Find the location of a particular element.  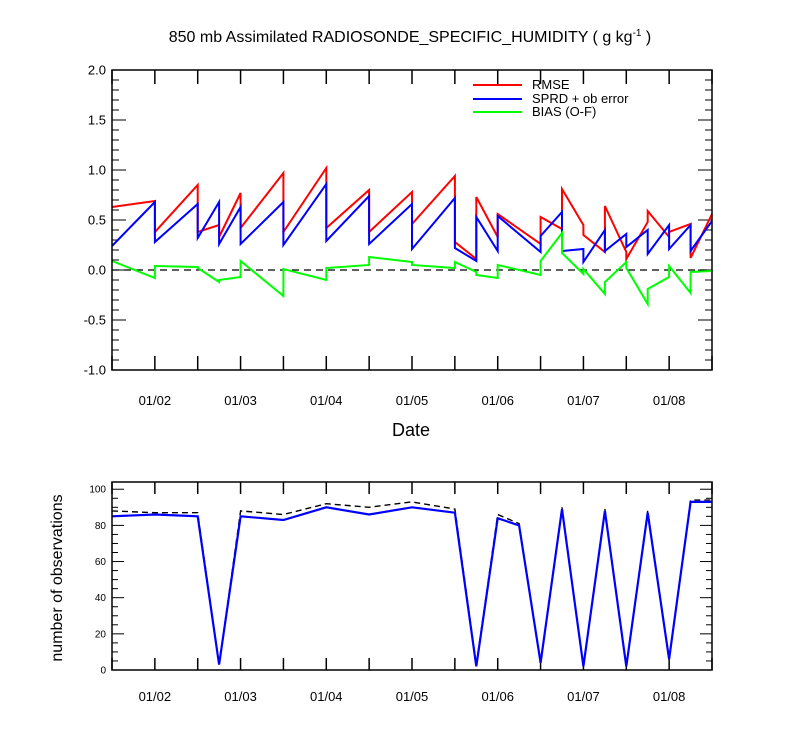

legend-rmse-label: RMSE is located at coordinates (551, 84).